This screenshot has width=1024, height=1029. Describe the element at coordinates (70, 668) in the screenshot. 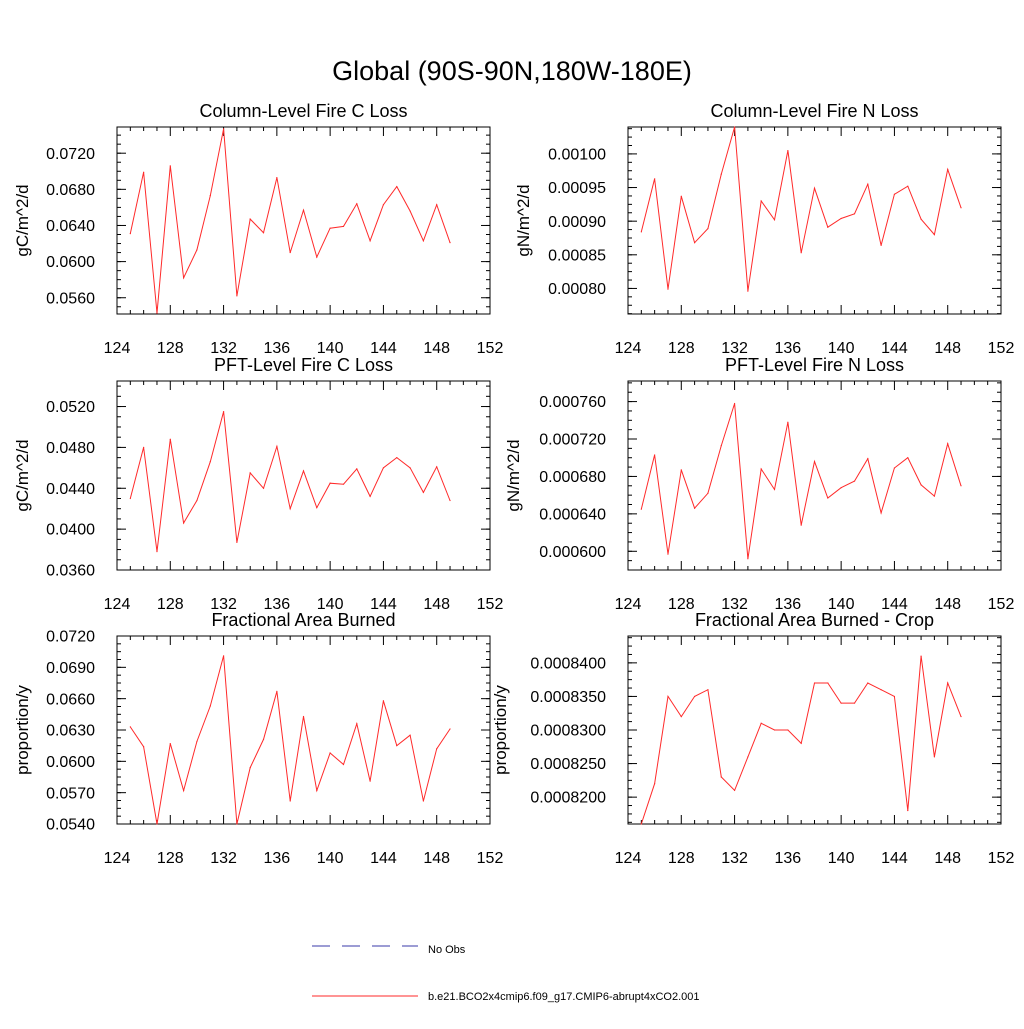

I see `y-tick-label: 0.0690` at that location.